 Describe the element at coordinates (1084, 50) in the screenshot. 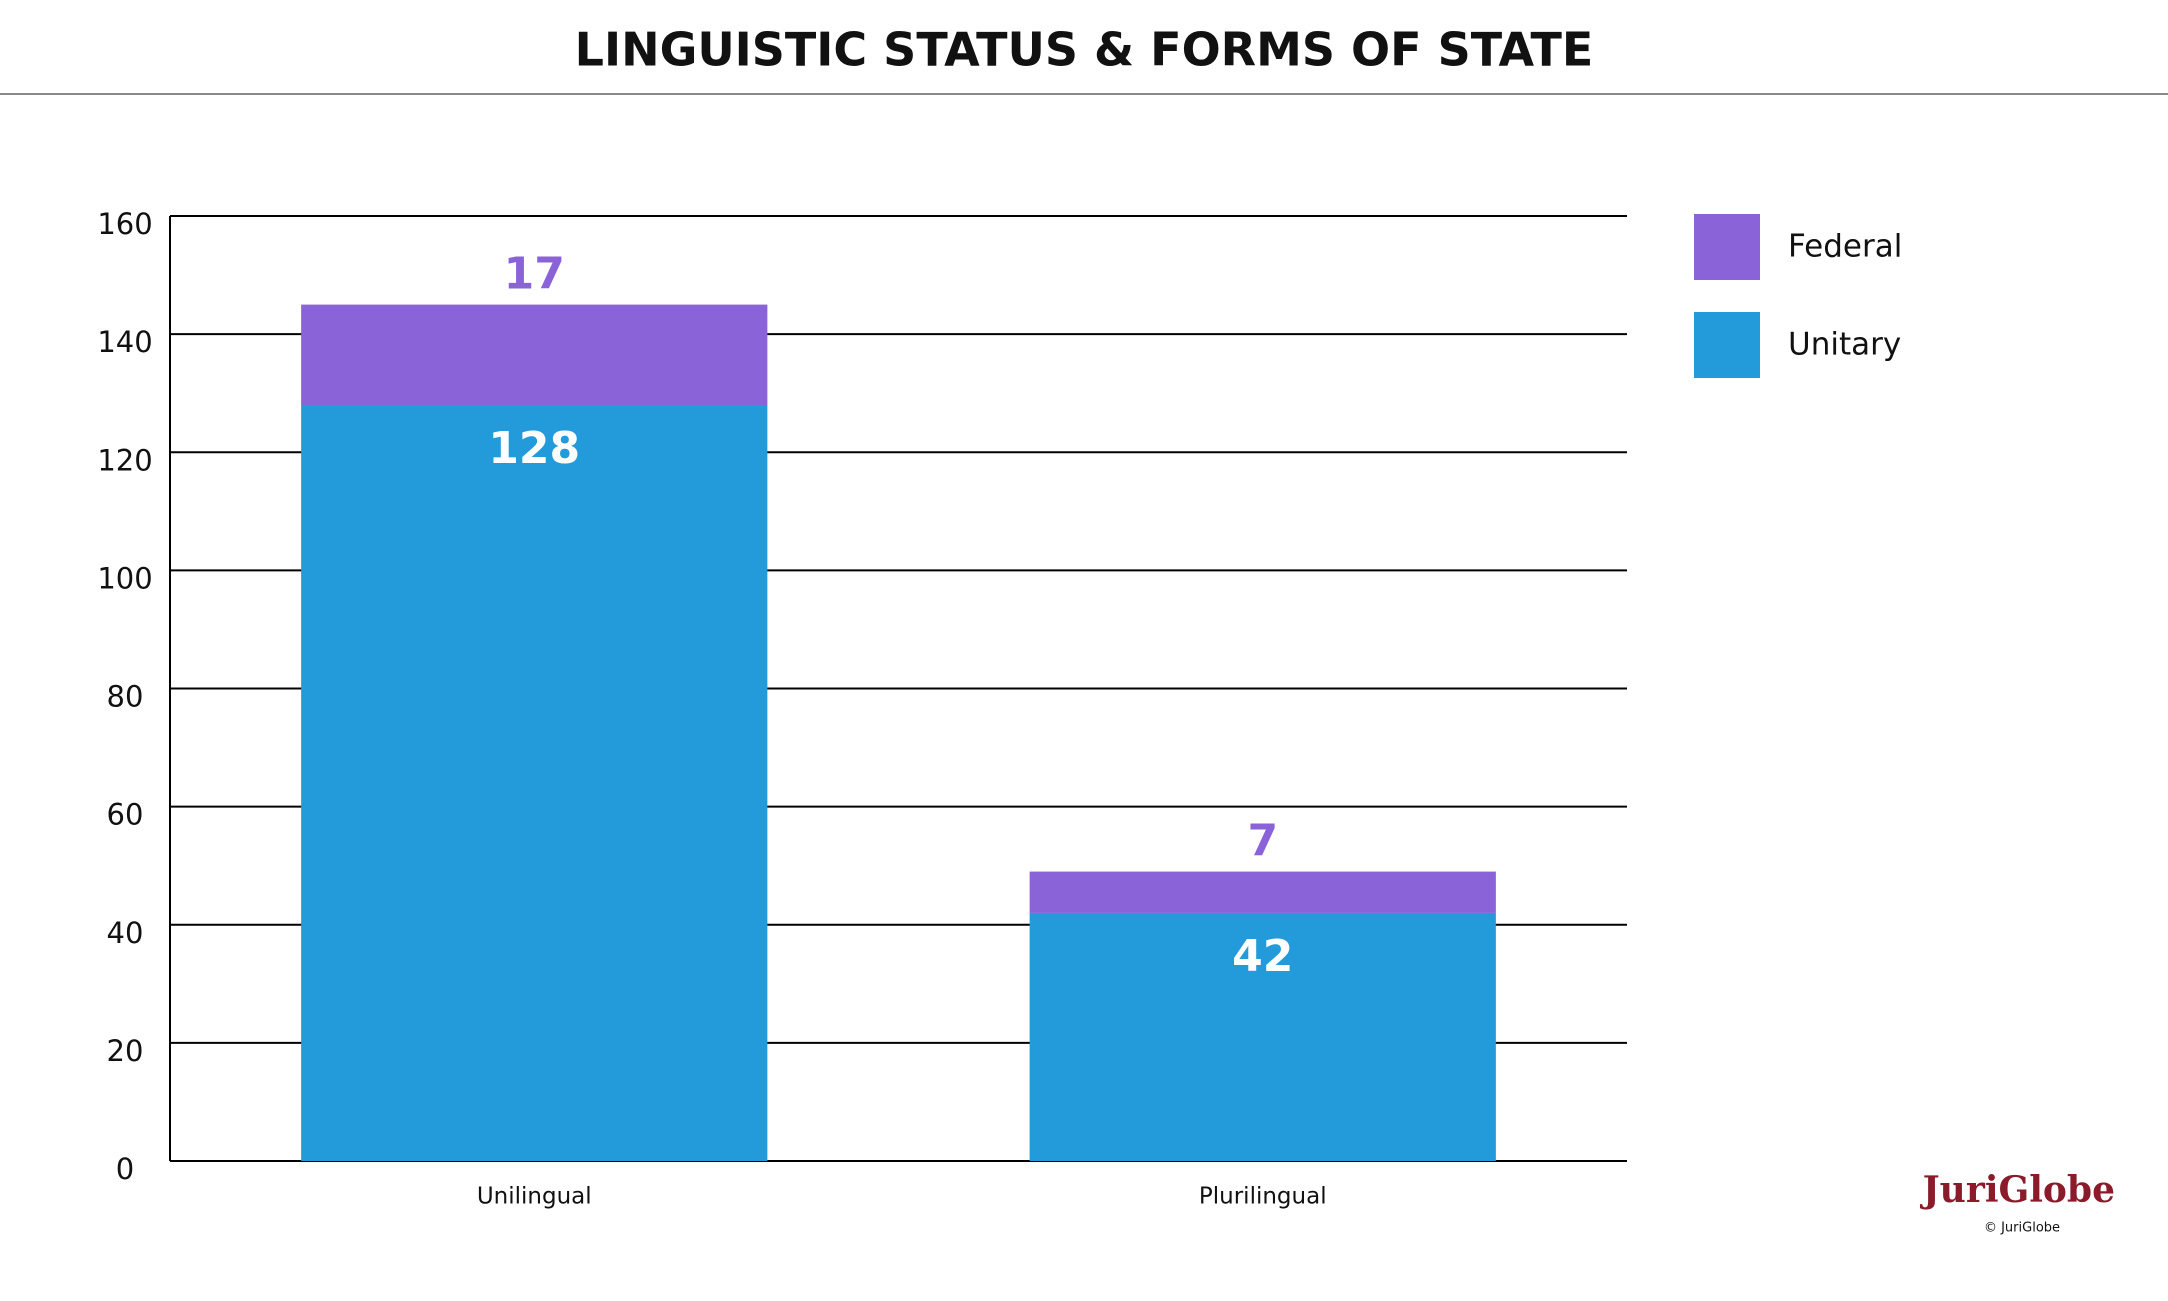

I see `chart-title: LINGUISTIC STATUS & FORMS OF STATE` at that location.